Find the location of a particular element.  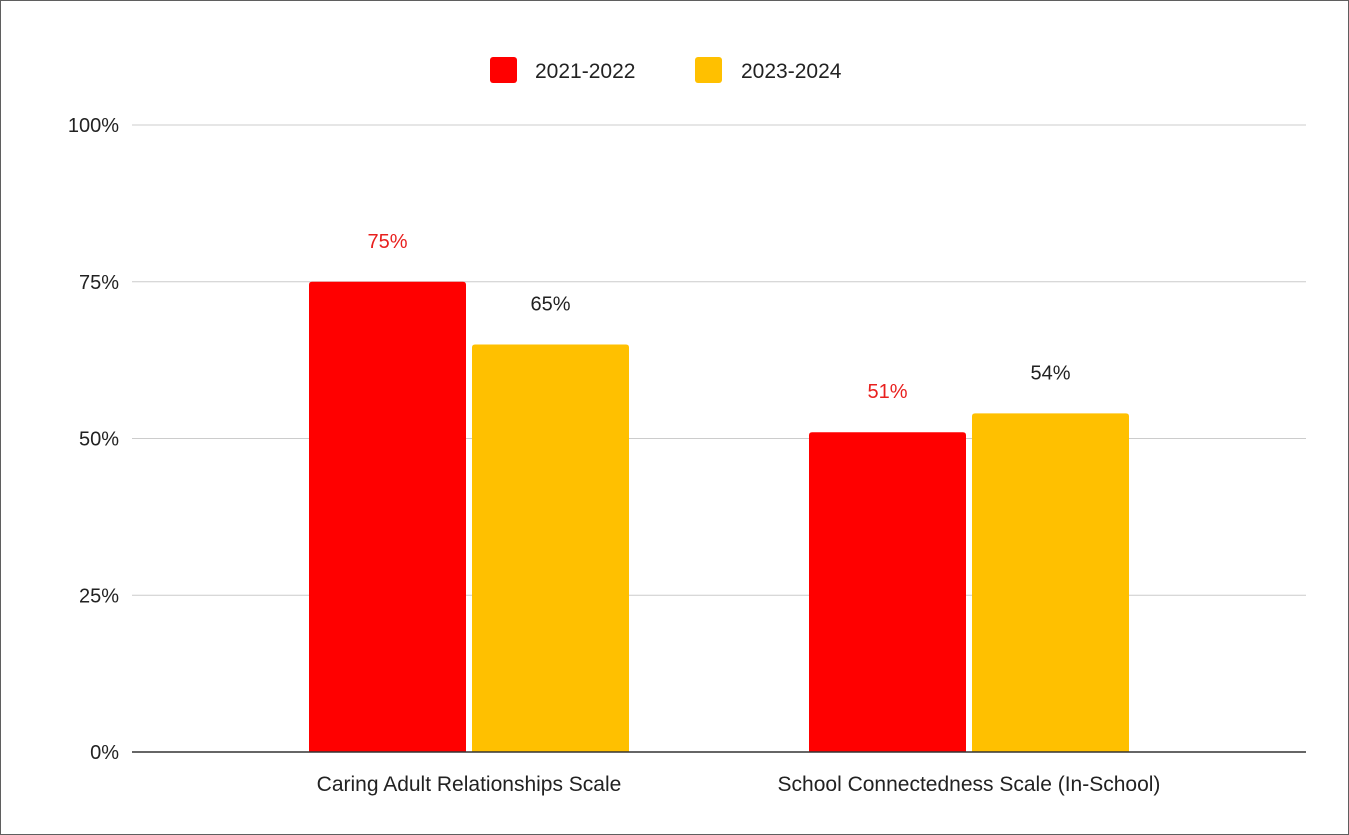

y-axis-ticks: 0% 25% 50% 75% 100% is located at coordinates (93, 439).